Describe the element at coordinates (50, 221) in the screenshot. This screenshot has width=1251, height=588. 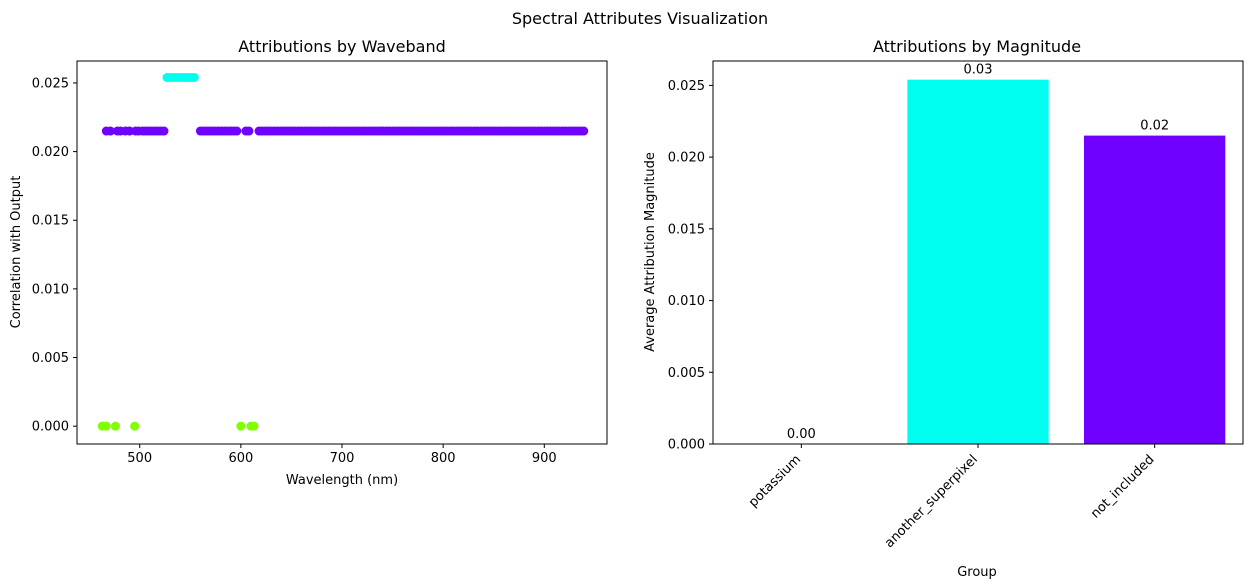
I see `scatter-y-tick-label: 0.015` at that location.